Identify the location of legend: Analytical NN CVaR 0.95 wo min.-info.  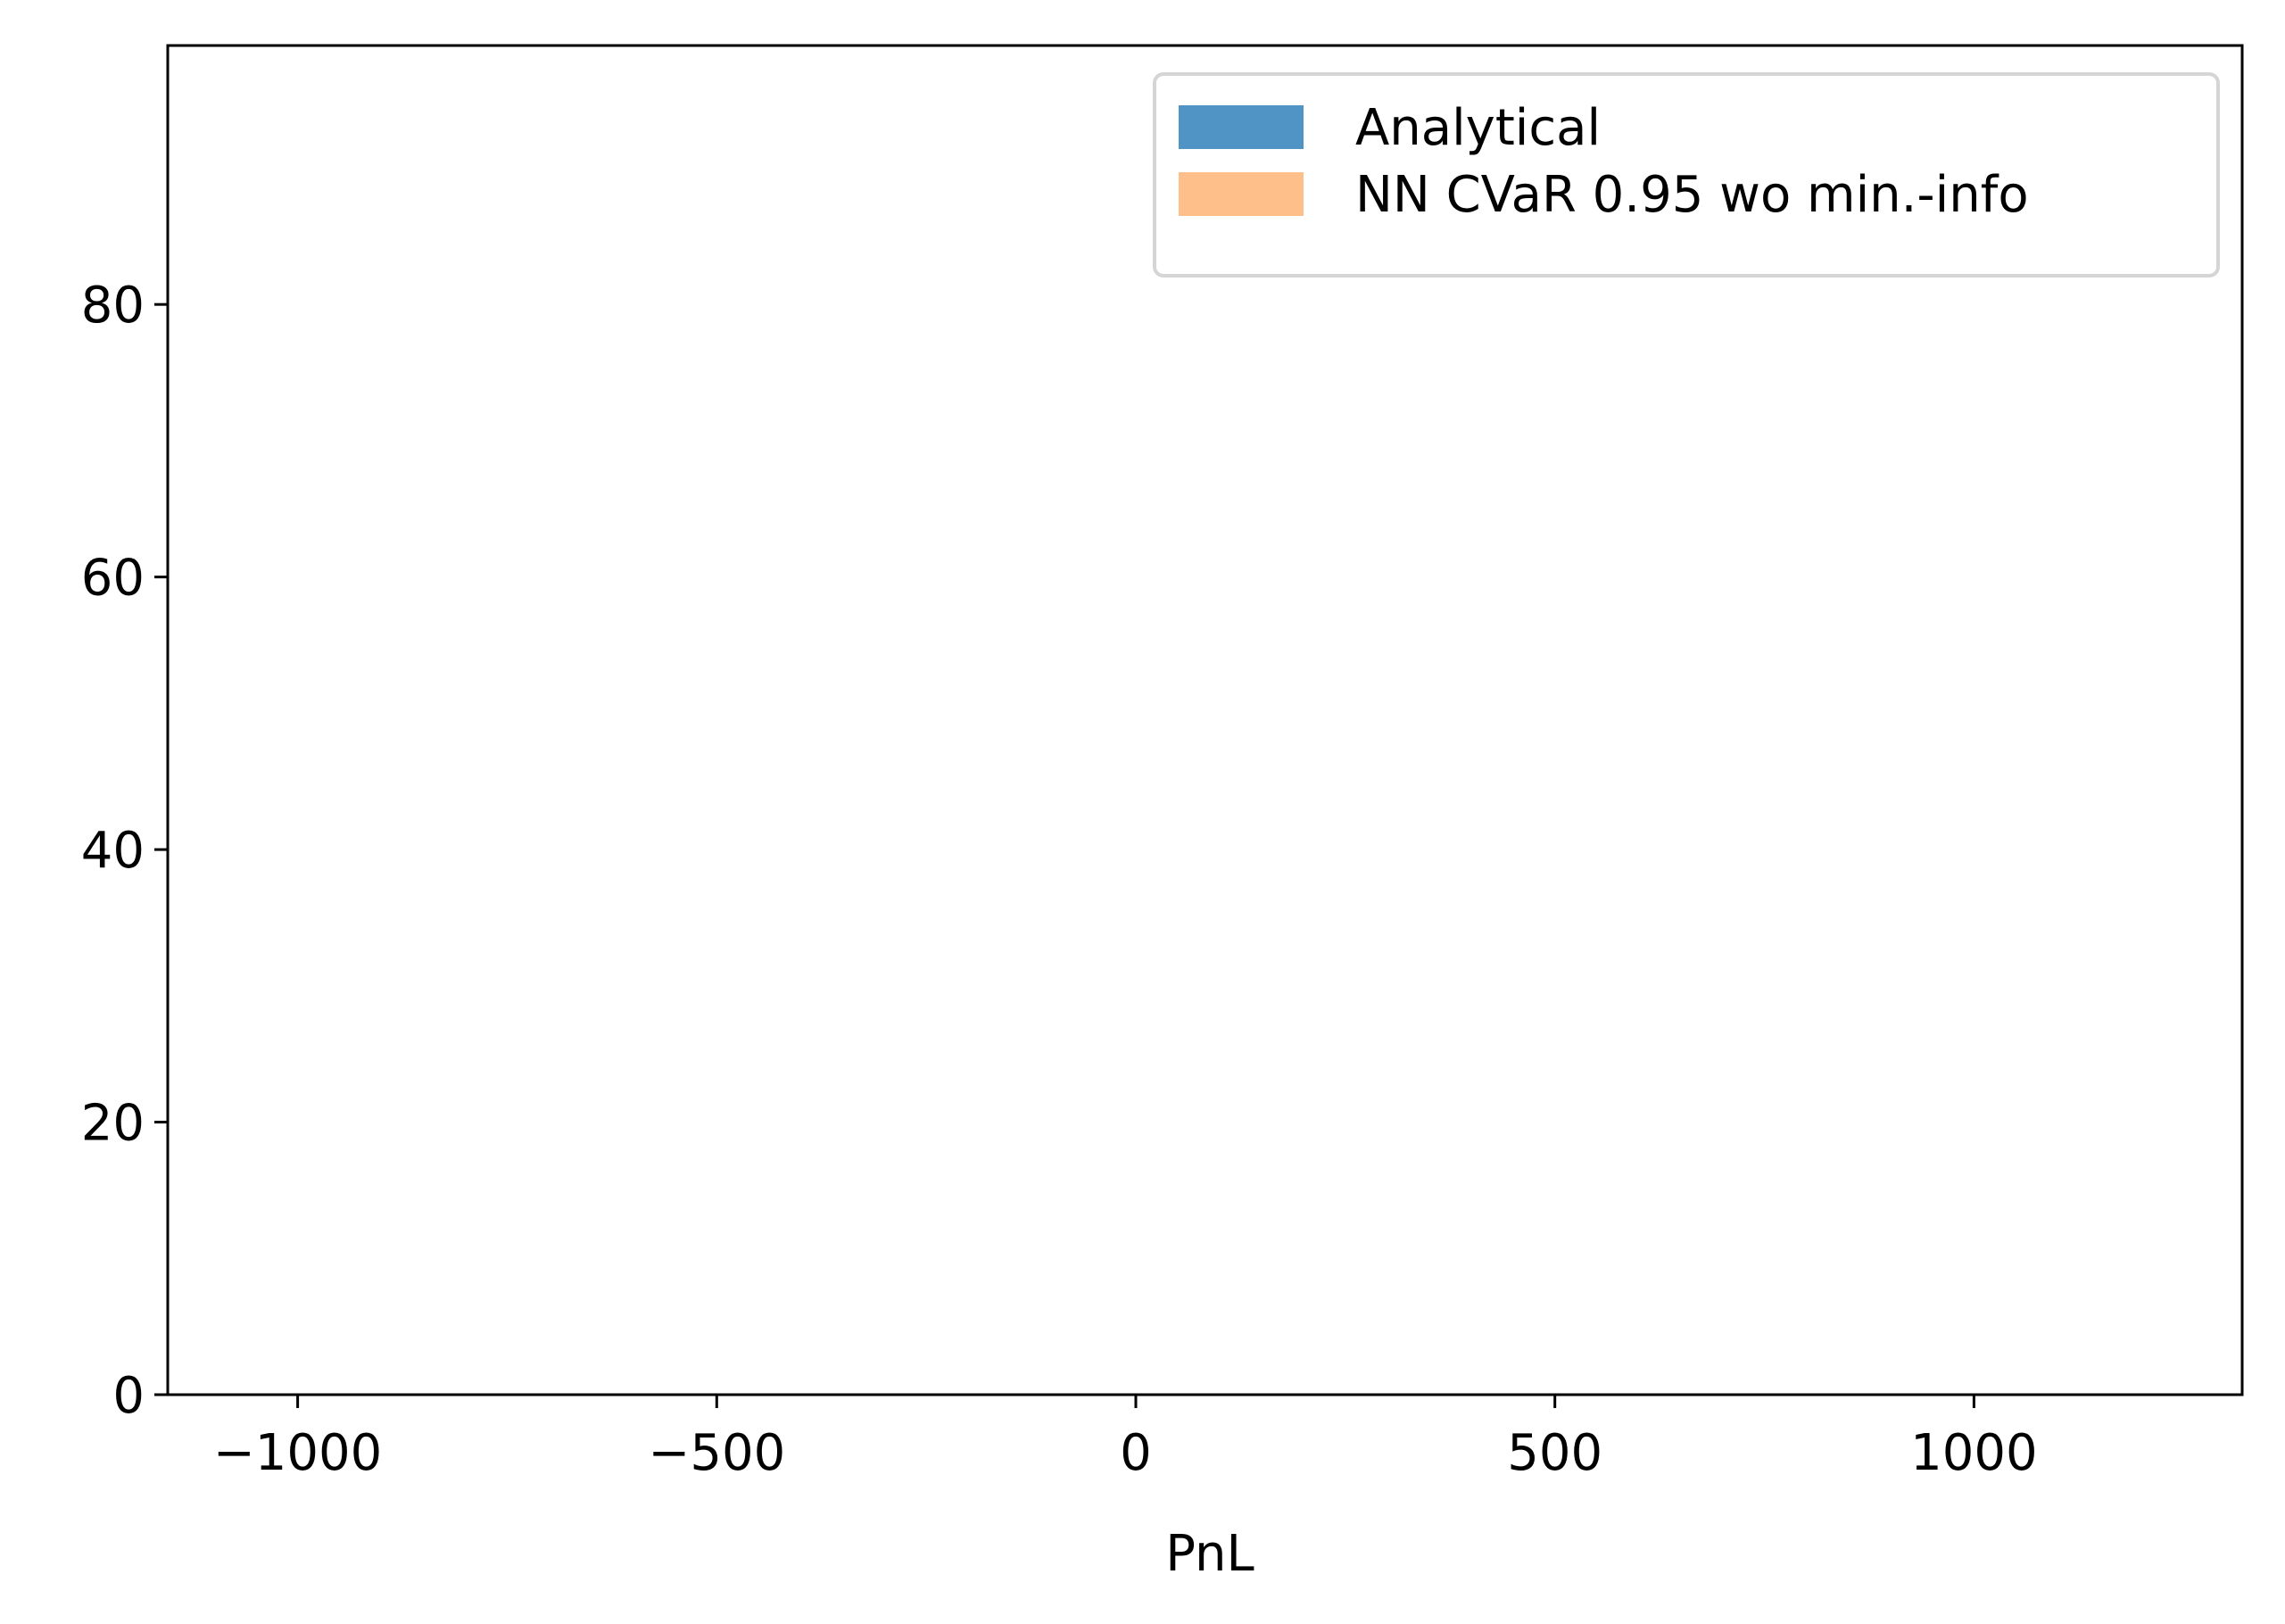
(1687, 175).